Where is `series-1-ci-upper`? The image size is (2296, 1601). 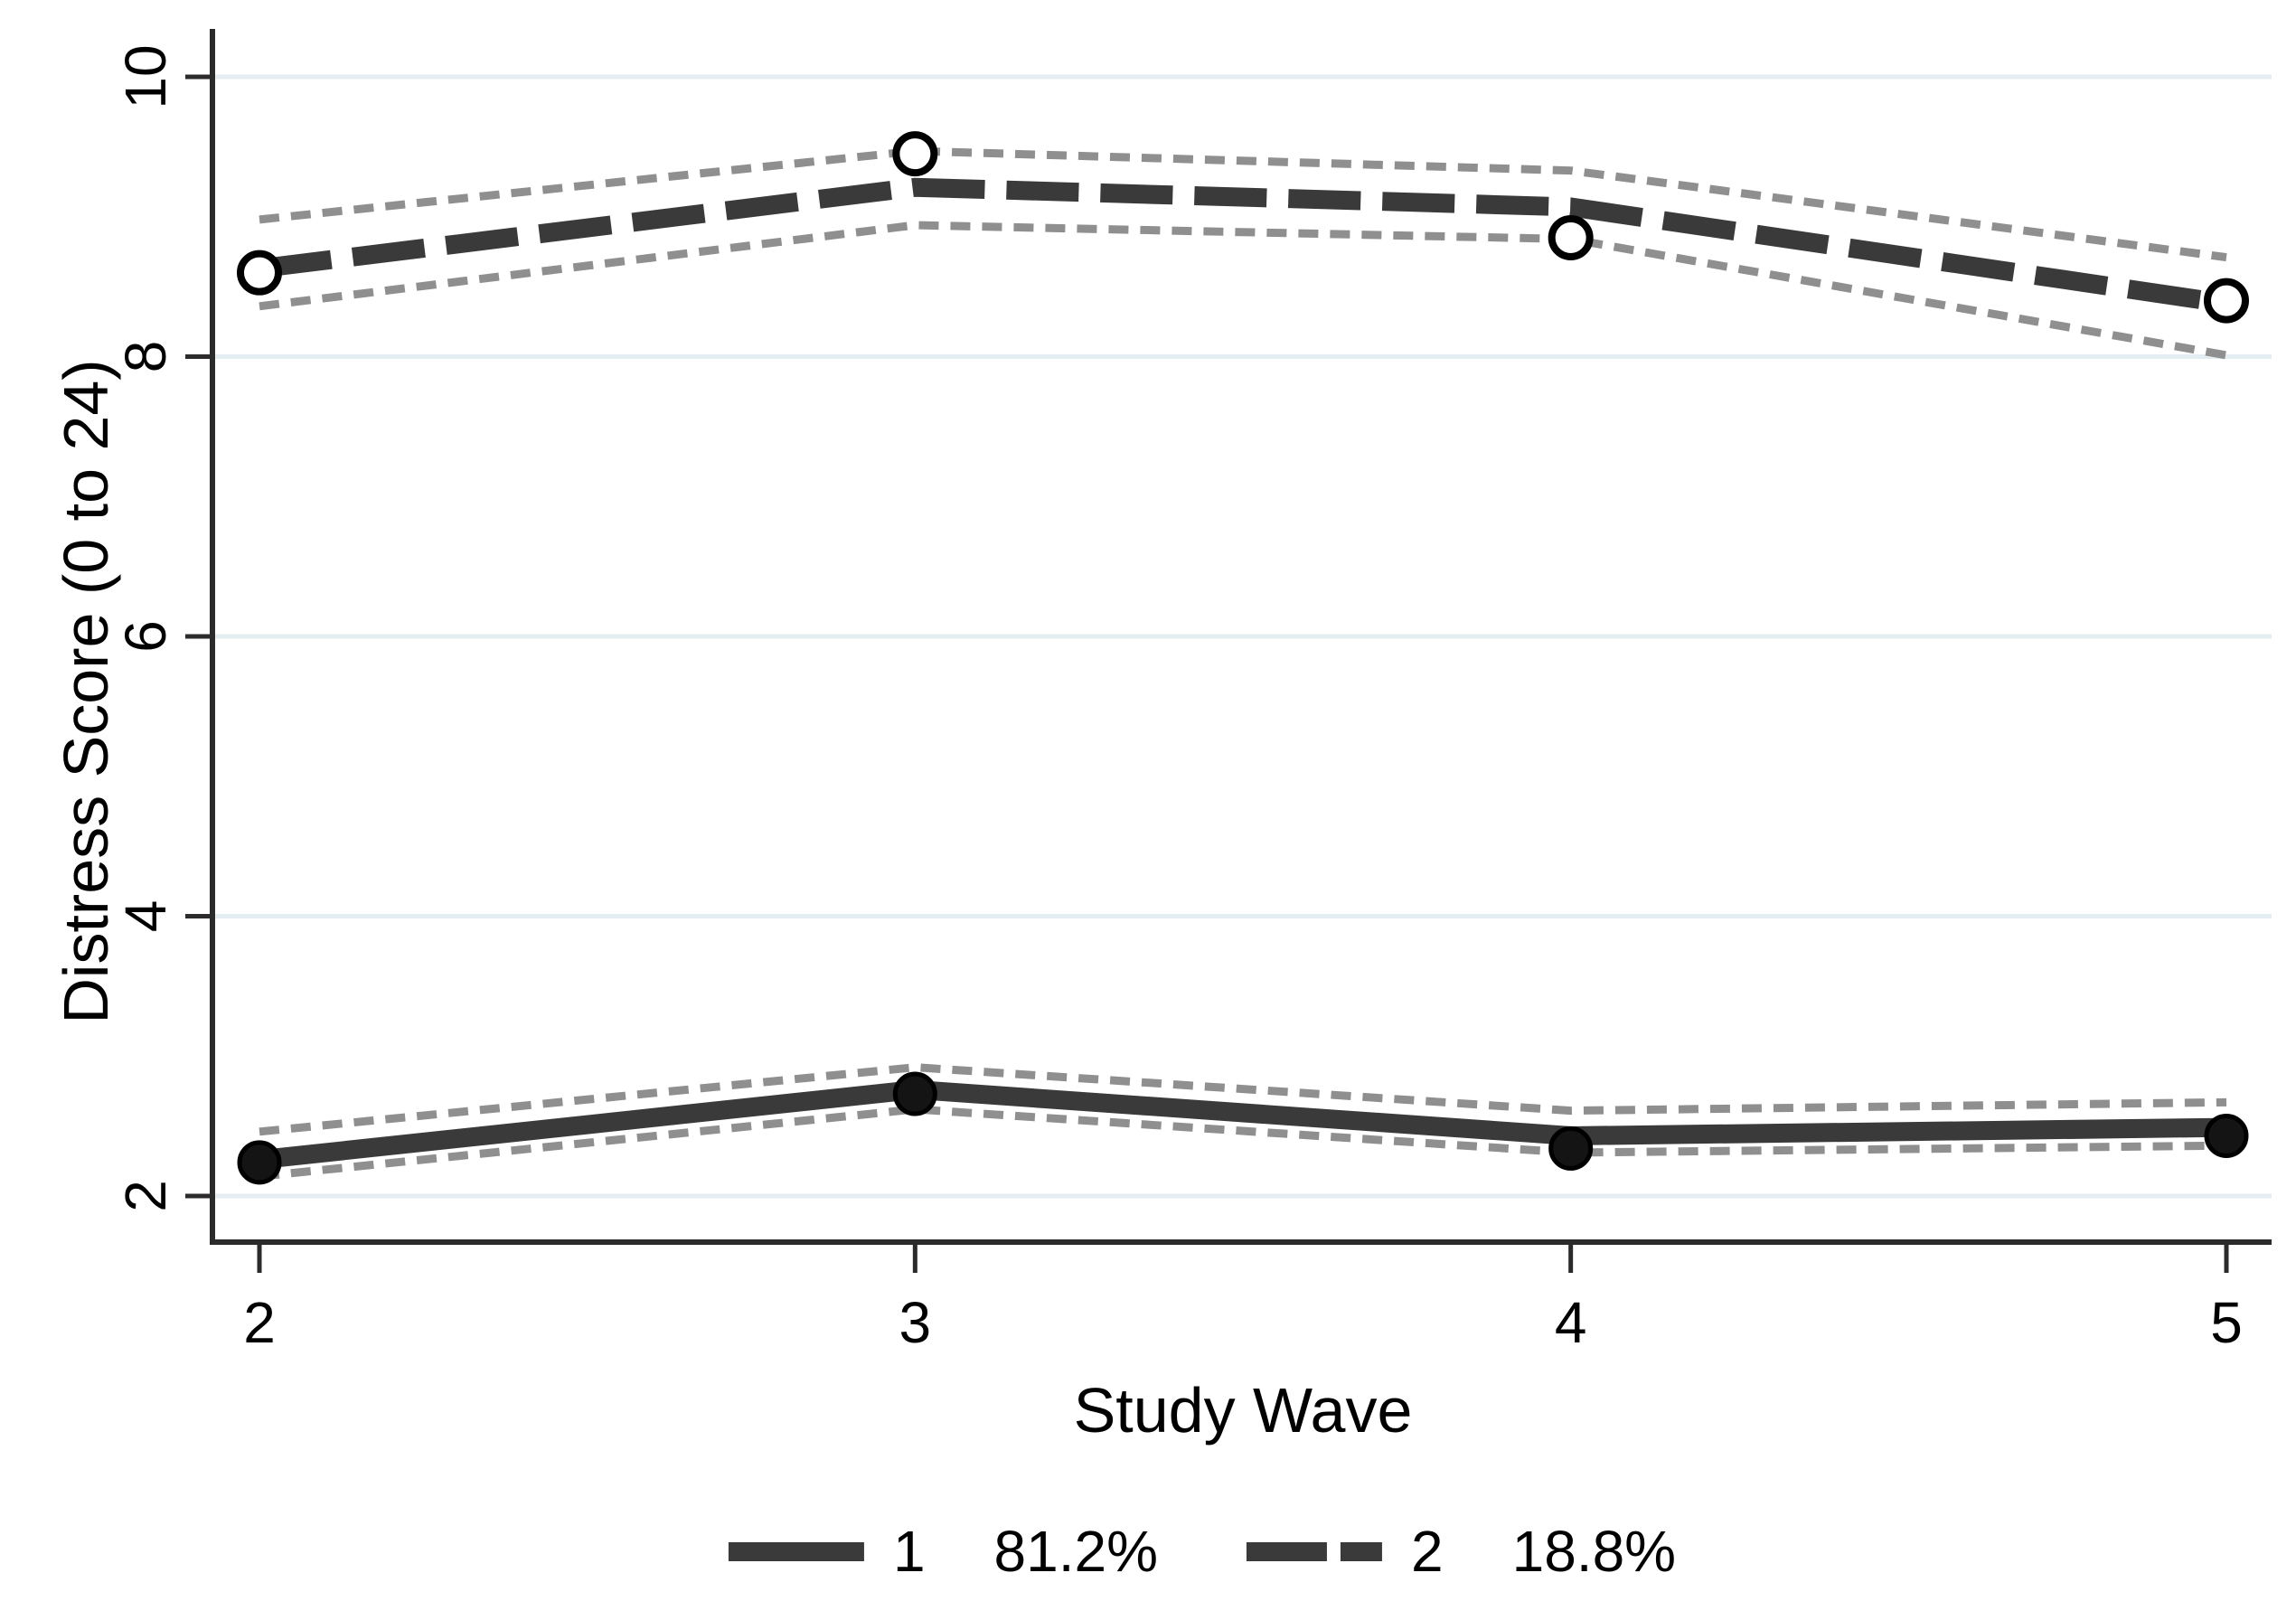
series-1-ci-upper is located at coordinates (1243, 1099).